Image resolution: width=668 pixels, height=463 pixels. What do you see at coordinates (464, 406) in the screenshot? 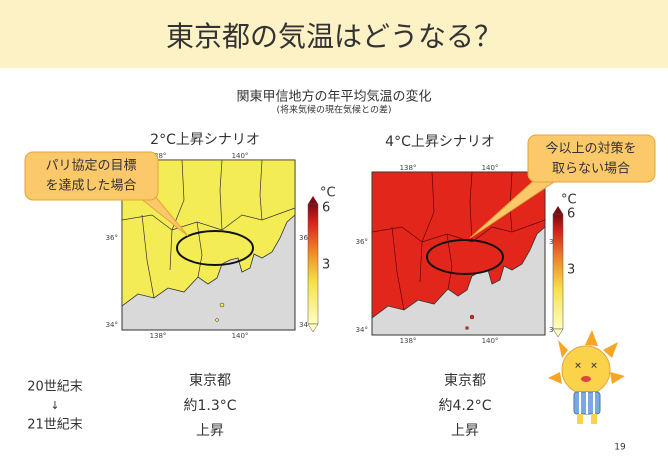
I see `result-text: 約4.2°C` at bounding box center [464, 406].